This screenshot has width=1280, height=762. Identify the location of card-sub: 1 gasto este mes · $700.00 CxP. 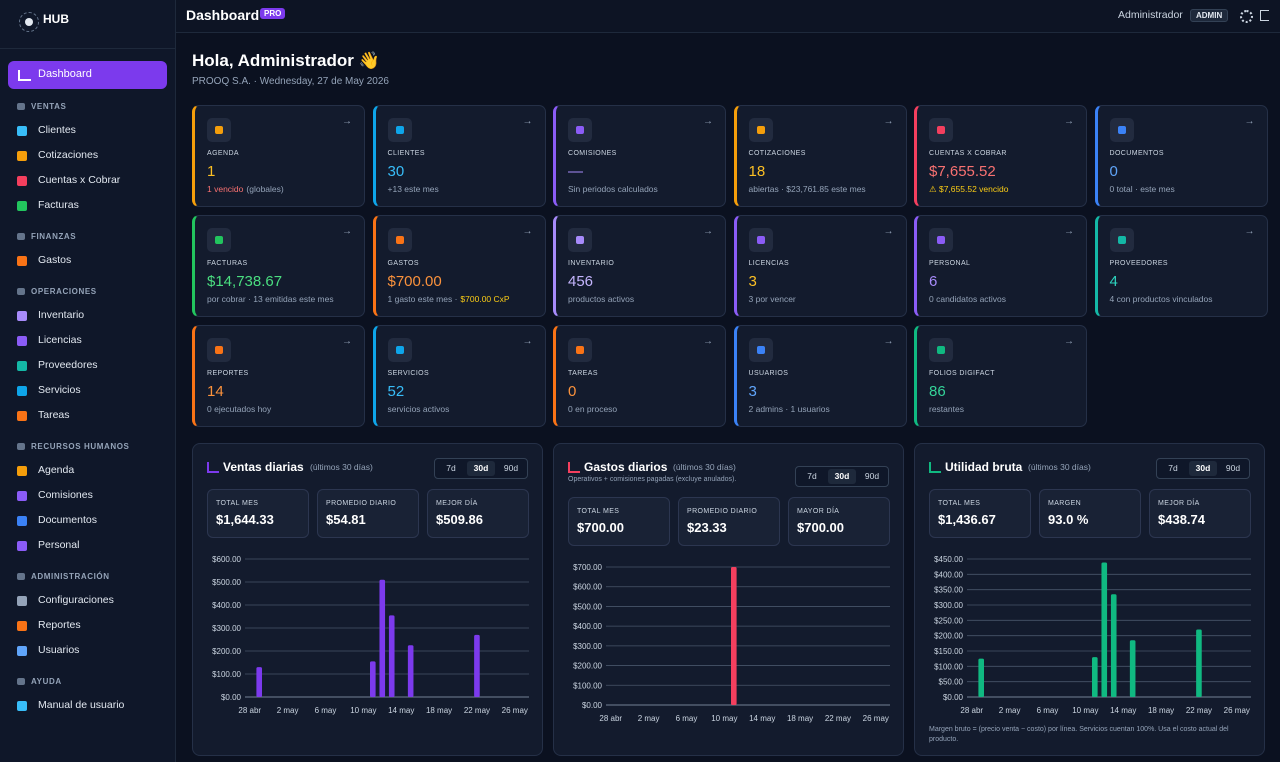
(449, 299).